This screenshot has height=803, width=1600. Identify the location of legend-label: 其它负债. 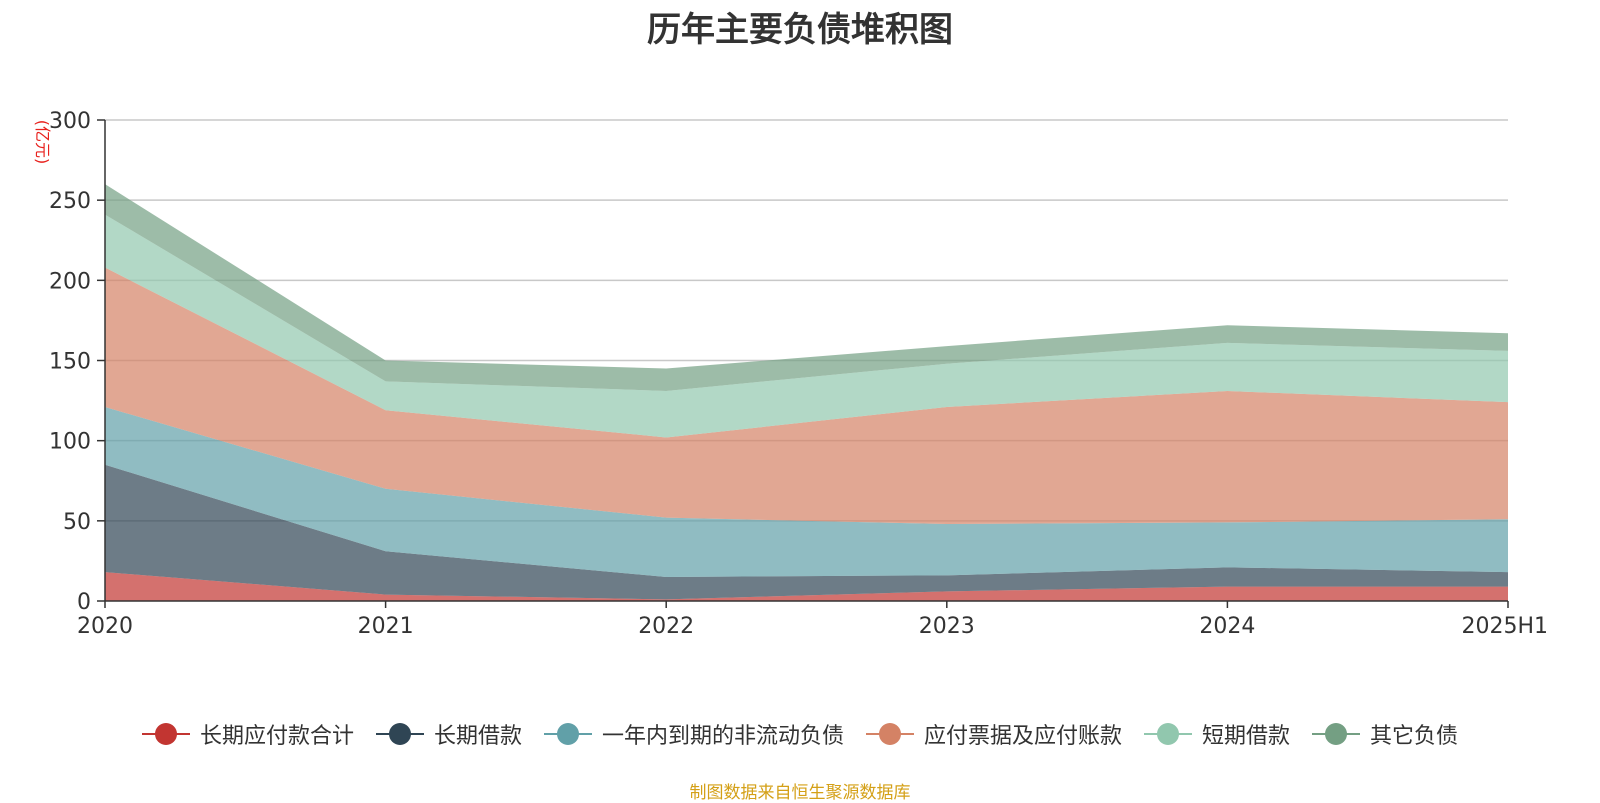
(1414, 736).